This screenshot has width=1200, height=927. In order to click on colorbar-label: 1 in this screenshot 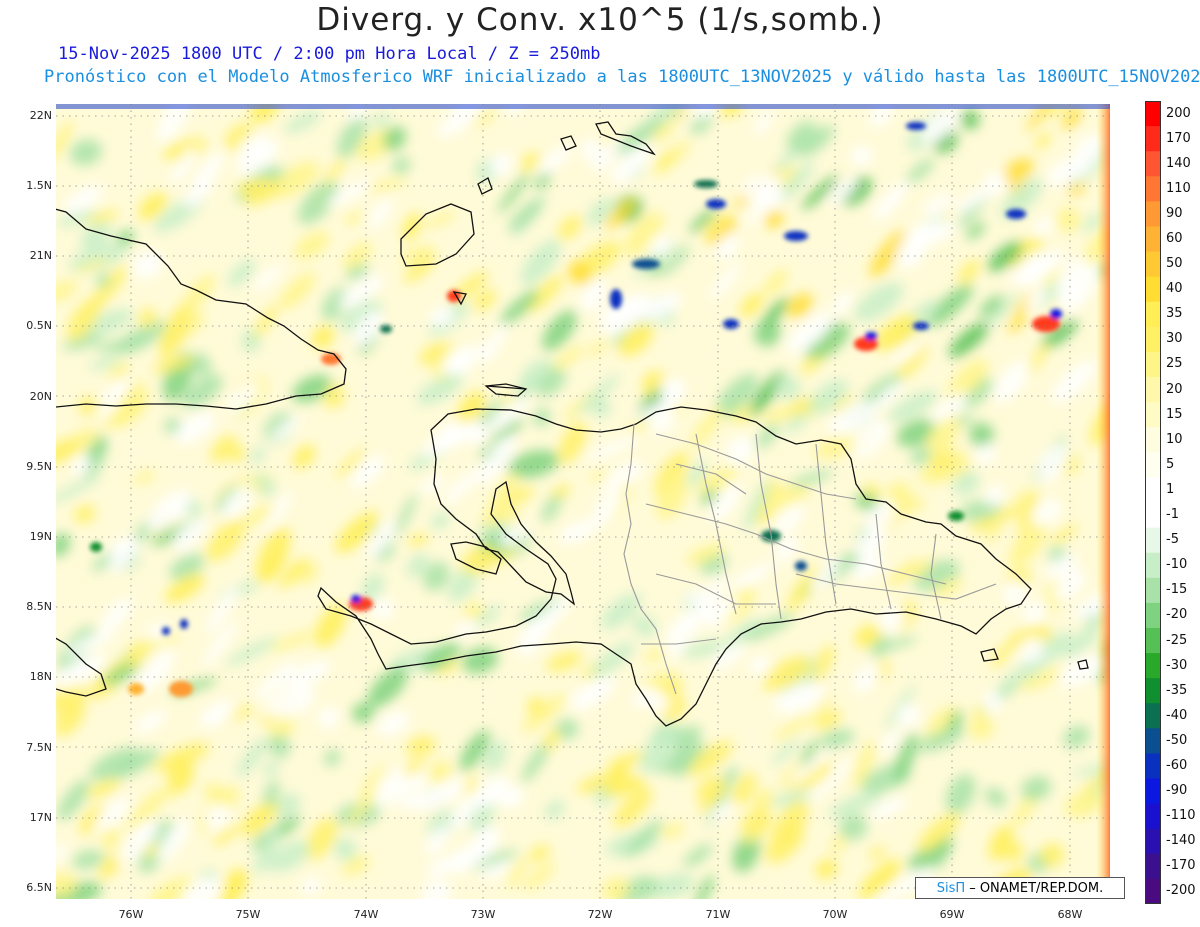, I will do `click(1170, 489)`.